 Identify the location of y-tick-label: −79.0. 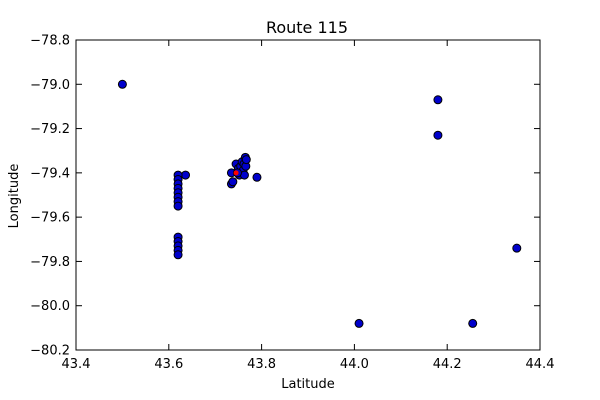
(50, 85).